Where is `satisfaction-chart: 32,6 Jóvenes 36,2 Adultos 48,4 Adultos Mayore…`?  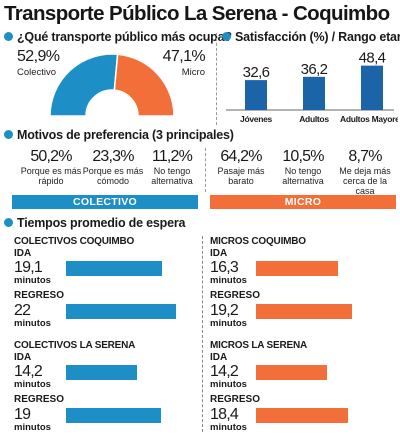
satisfaction-chart: 32,6 Jóvenes 36,2 Adultos 48,4 Adultos Mayore… is located at coordinates (312, 87).